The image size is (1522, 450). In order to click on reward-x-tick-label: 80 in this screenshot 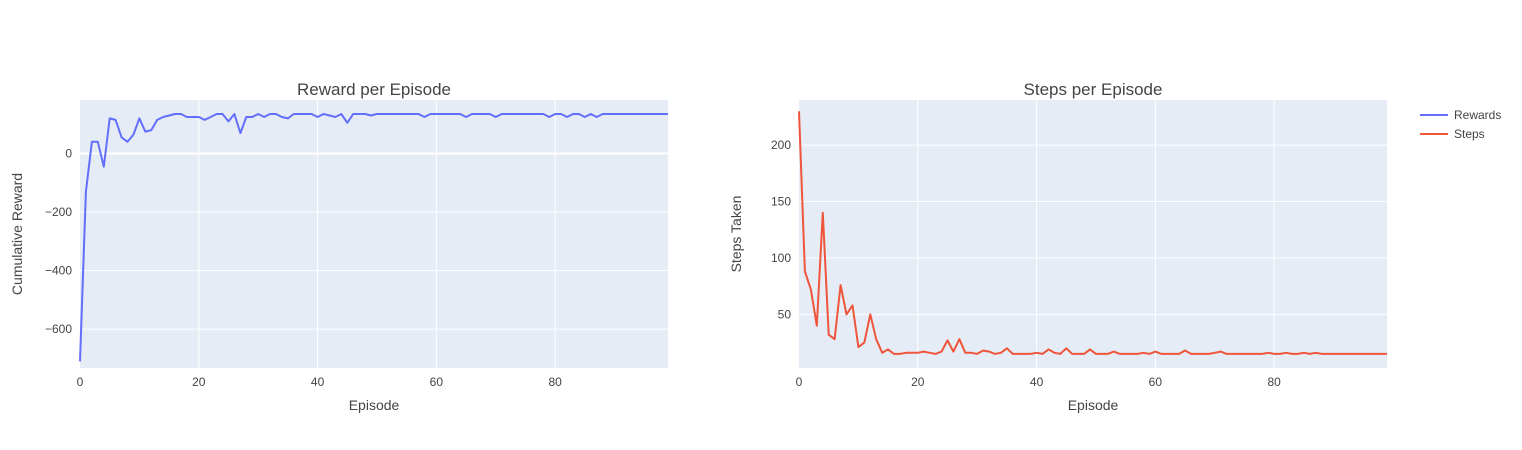, I will do `click(555, 382)`.